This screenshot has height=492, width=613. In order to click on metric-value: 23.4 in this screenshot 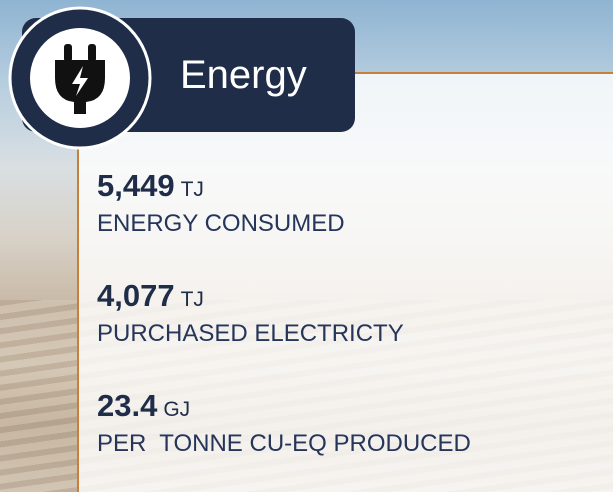, I will do `click(127, 405)`.